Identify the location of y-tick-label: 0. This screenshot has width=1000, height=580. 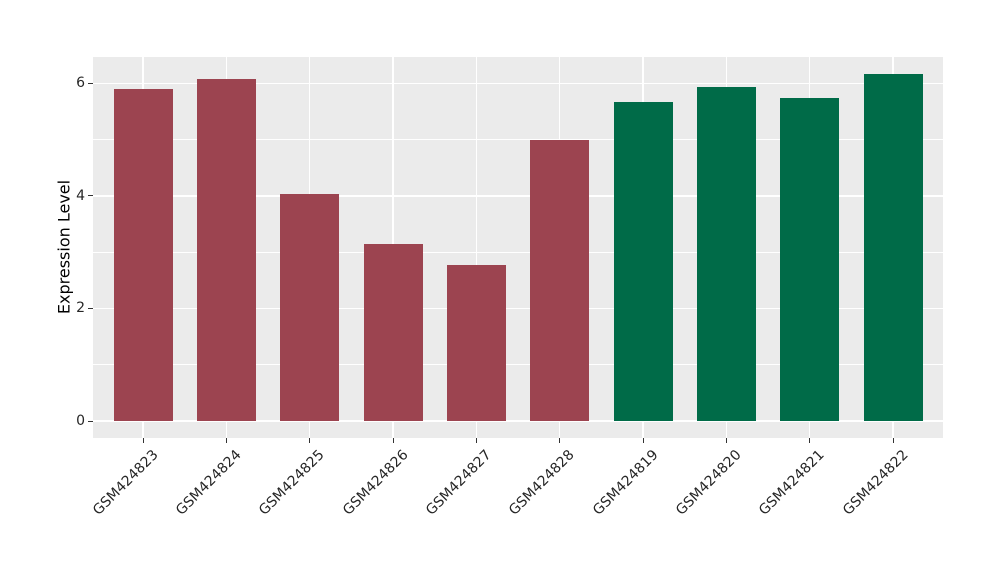
(80, 421).